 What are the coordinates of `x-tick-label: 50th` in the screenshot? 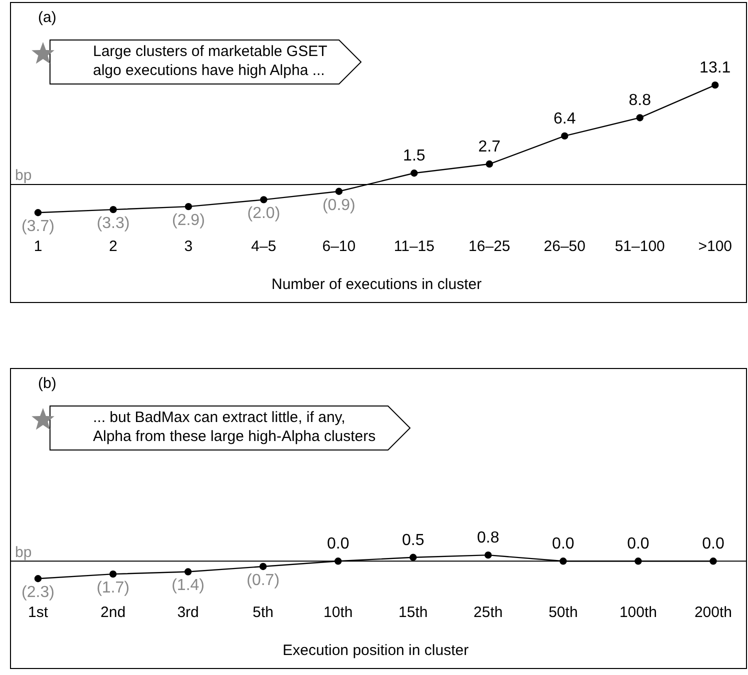 It's located at (563, 613).